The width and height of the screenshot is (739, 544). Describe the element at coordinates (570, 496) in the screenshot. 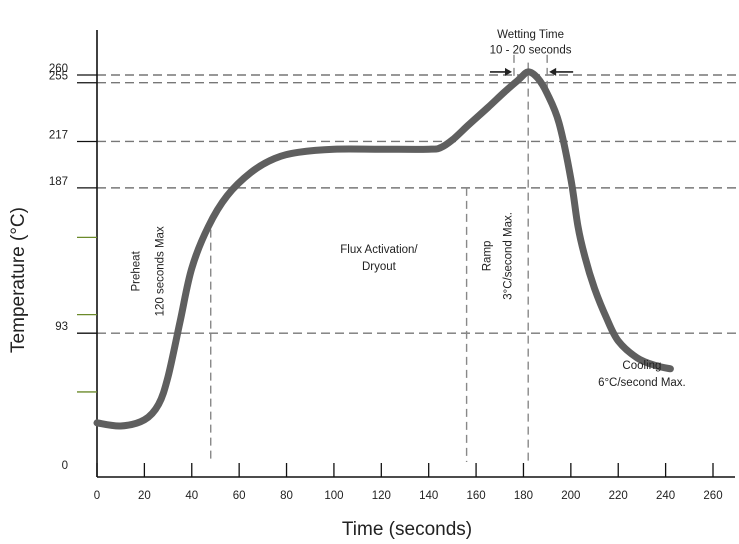

I see `x-tick-label-200: 200` at that location.